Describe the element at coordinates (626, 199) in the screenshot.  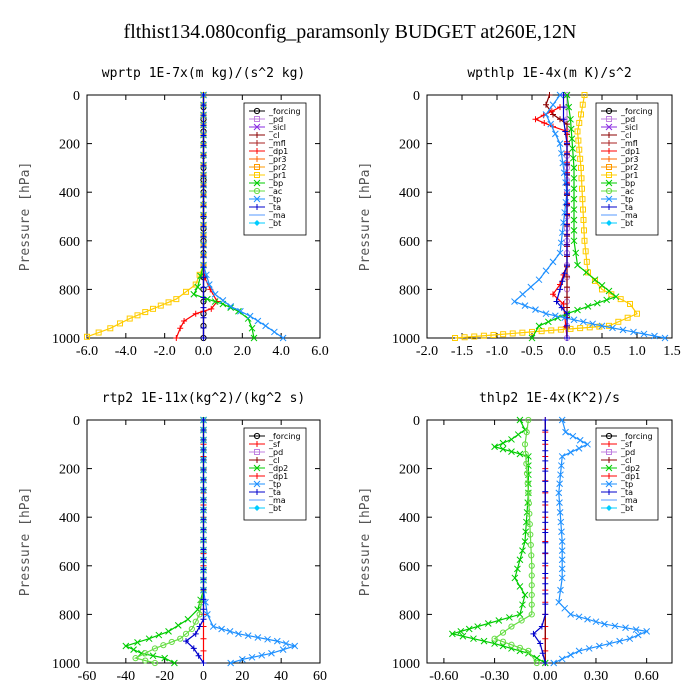
I see `legend-entry: _tp` at that location.